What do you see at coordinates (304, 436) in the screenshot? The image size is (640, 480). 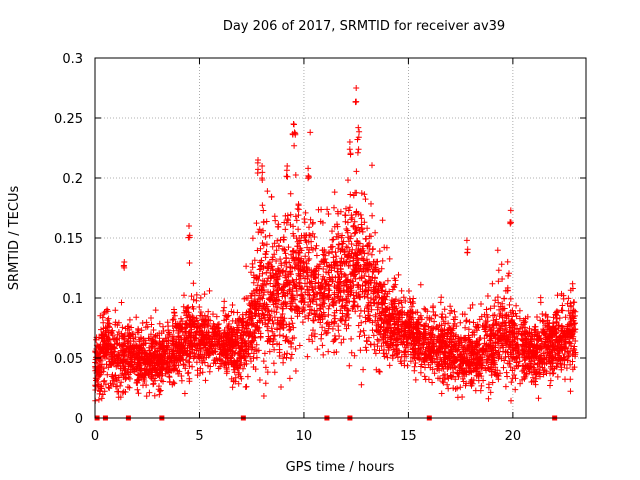 I see `x-tick-label: 10` at bounding box center [304, 436].